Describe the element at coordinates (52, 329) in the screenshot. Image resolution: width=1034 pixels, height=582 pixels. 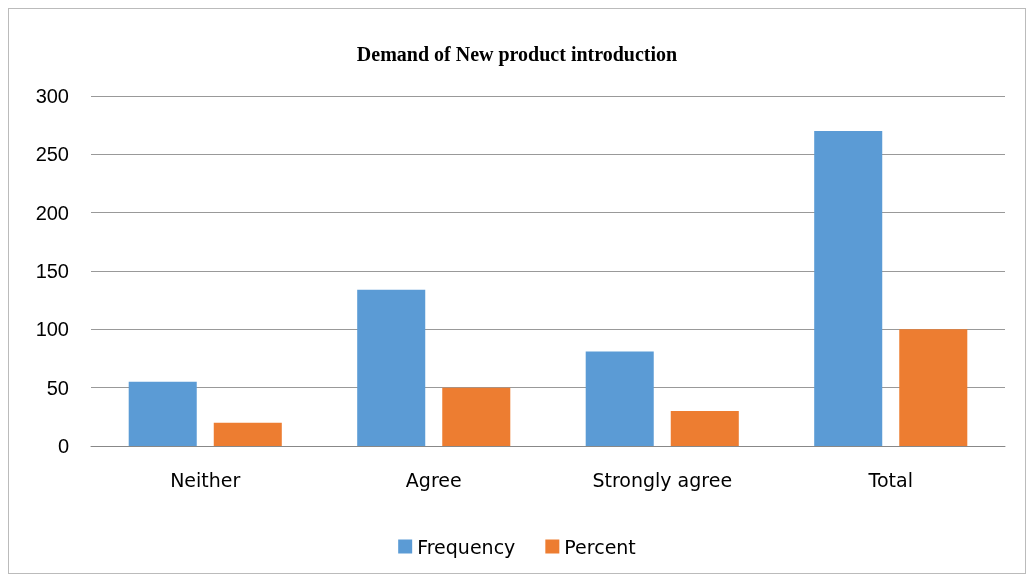
I see `y-tick-label: 100` at that location.